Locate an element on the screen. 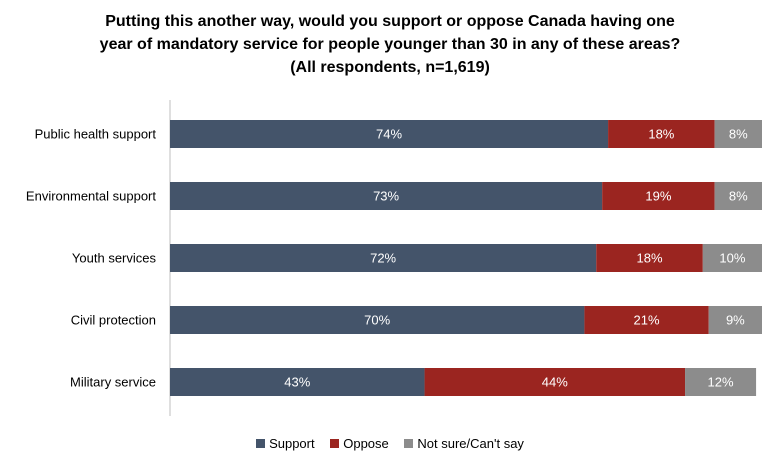 The width and height of the screenshot is (780, 472). data-label-support-public-health-support: 74% is located at coordinates (389, 134).